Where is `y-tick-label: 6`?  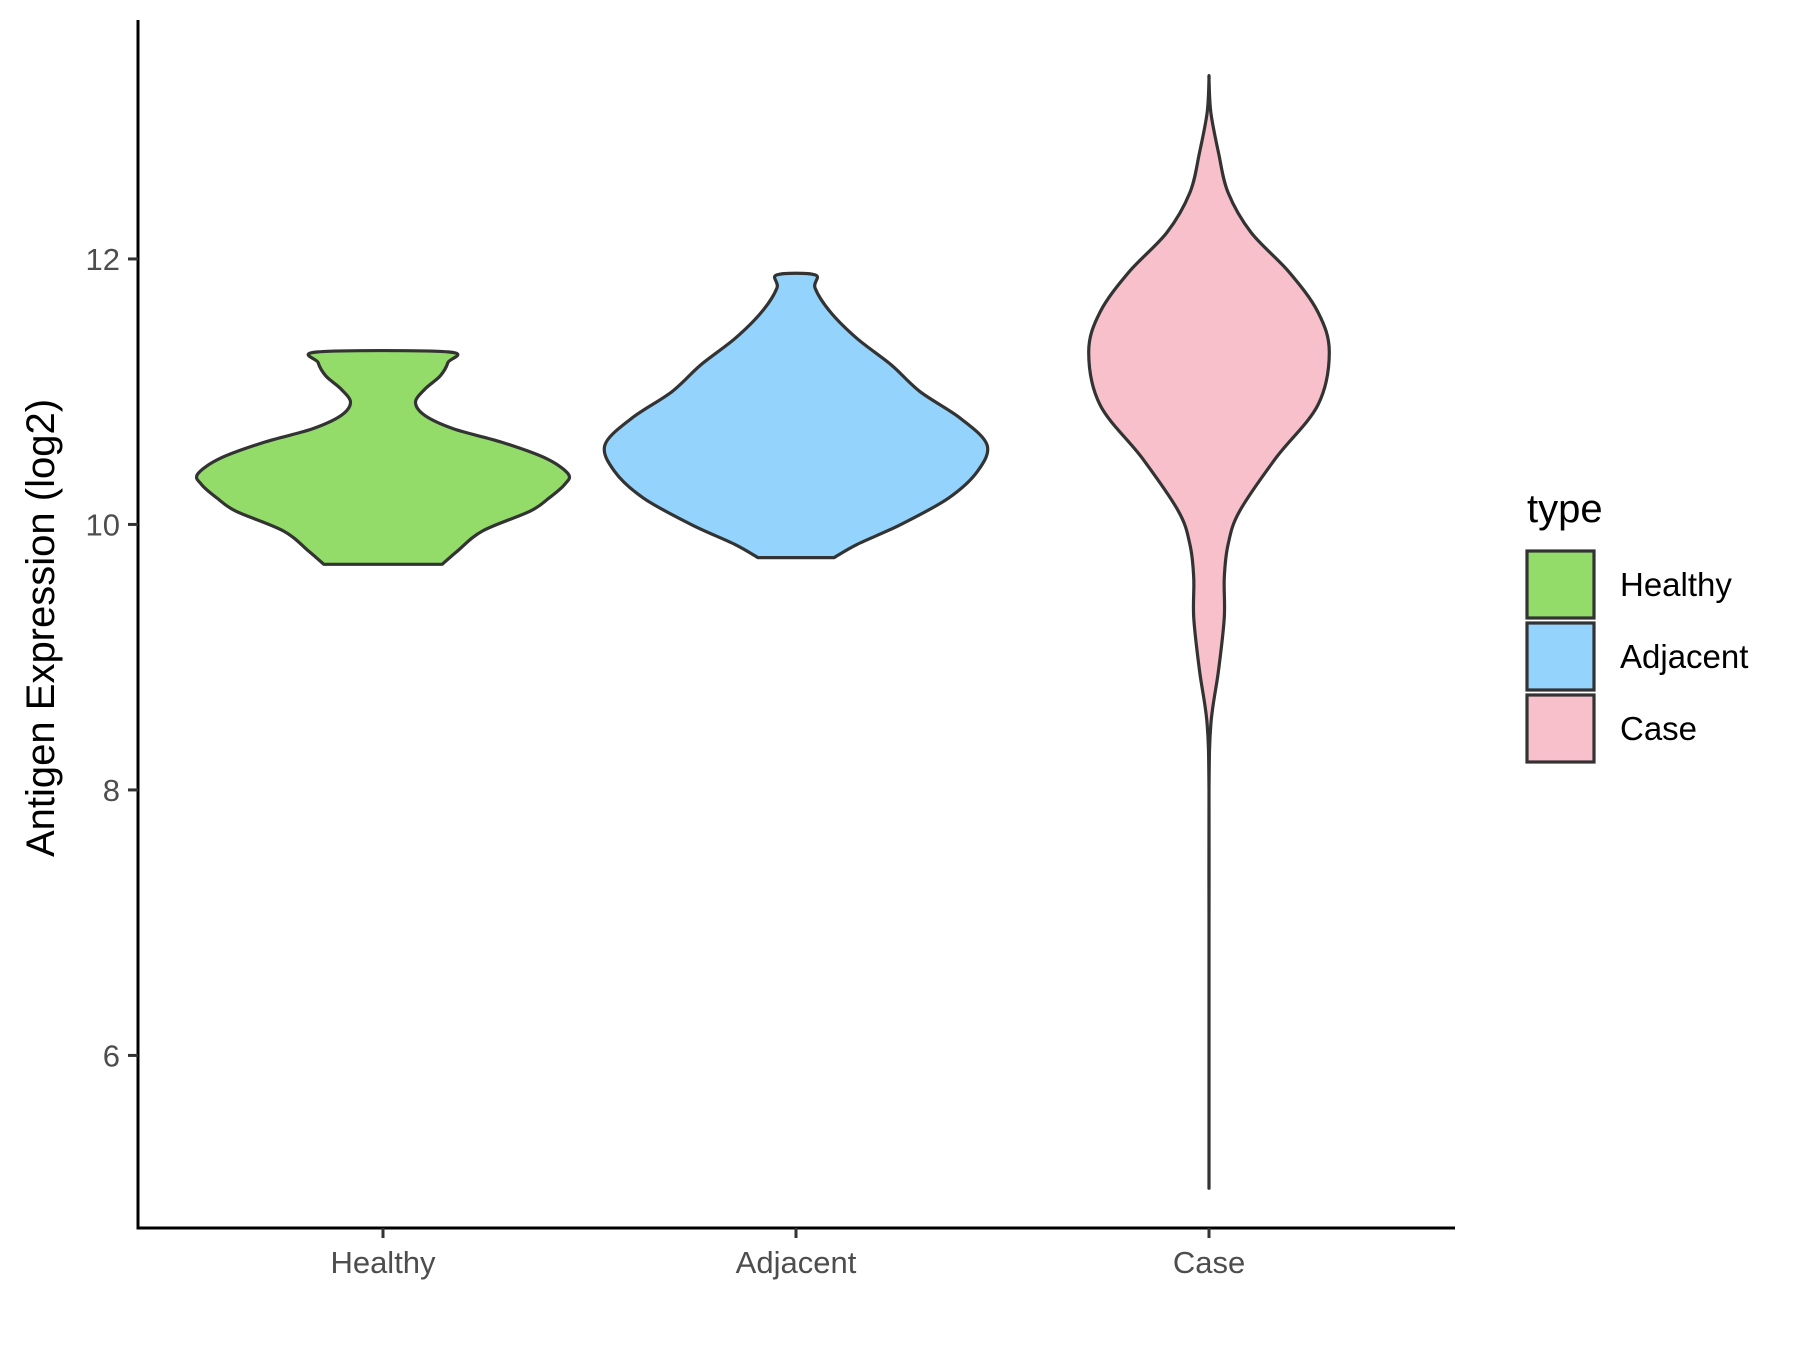 y-tick-label: 6 is located at coordinates (111, 1055).